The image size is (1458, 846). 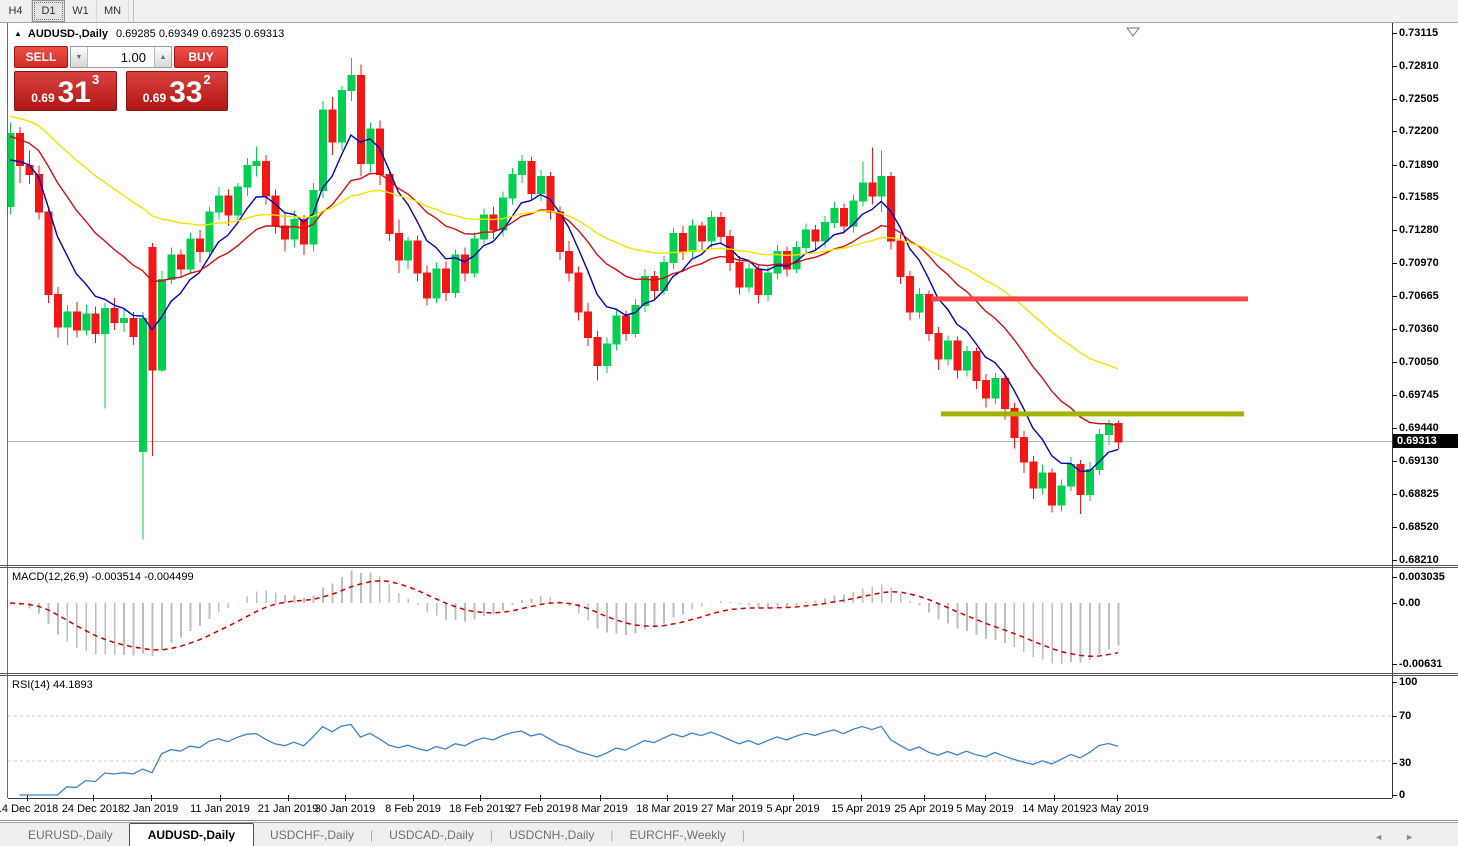 I want to click on price-axis-label: 0.69130, so click(x=1419, y=461).